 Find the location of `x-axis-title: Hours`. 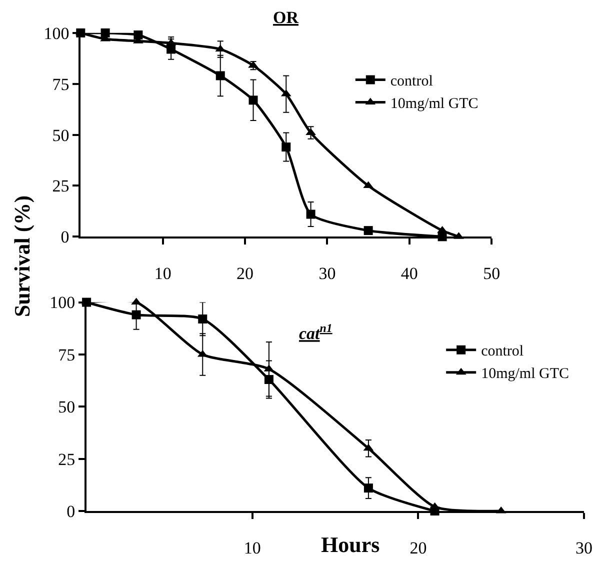

x-axis-title: Hours is located at coordinates (350, 544).